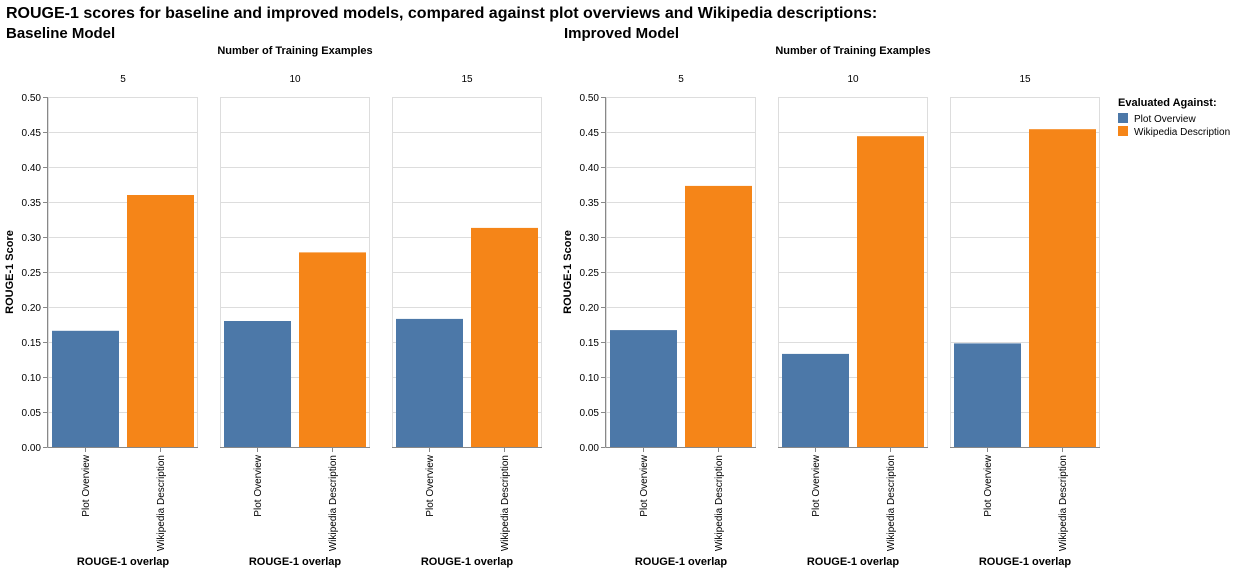  What do you see at coordinates (1182, 132) in the screenshot?
I see `legend-label-wikipedia-description: Wikipedia Description` at bounding box center [1182, 132].